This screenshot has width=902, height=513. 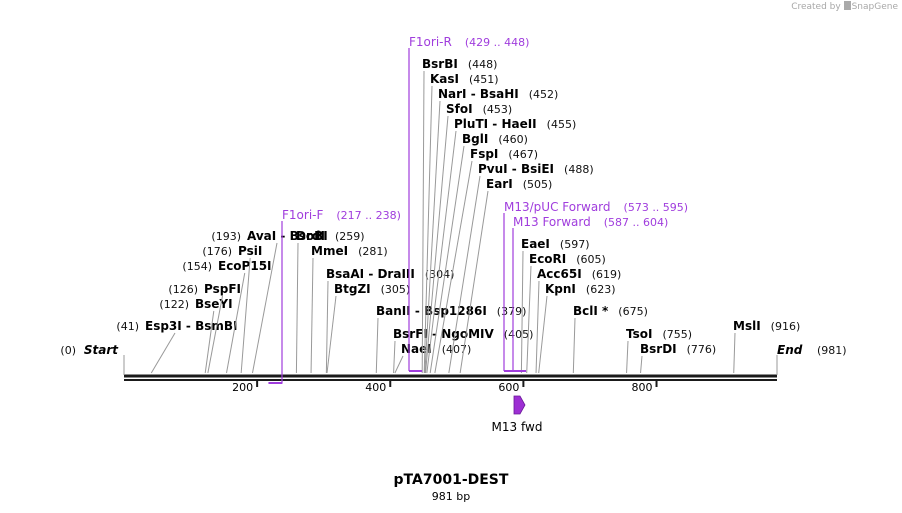 What do you see at coordinates (607, 274) in the screenshot?
I see `enzyme-position: (619)` at bounding box center [607, 274].